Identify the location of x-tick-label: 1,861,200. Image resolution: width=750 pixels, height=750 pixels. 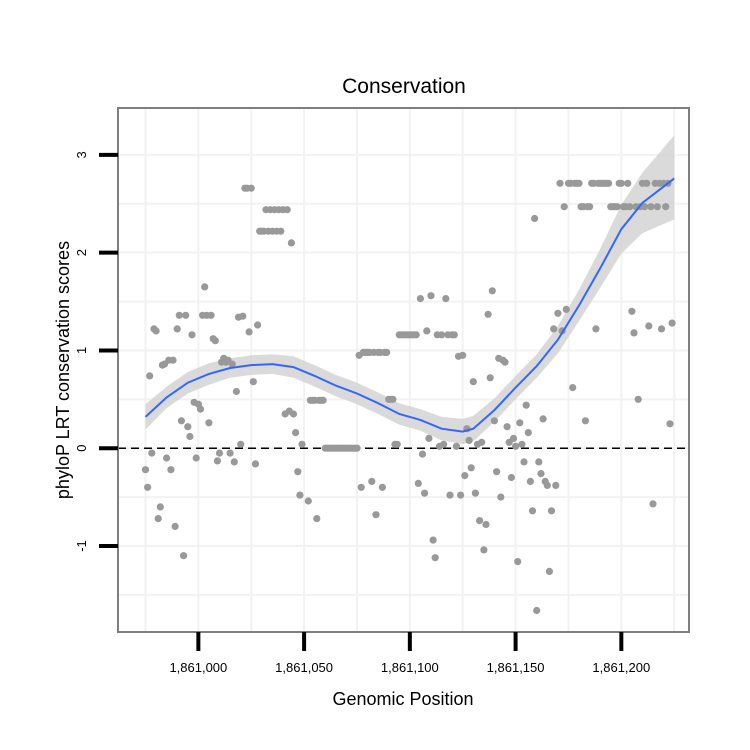
(621, 667).